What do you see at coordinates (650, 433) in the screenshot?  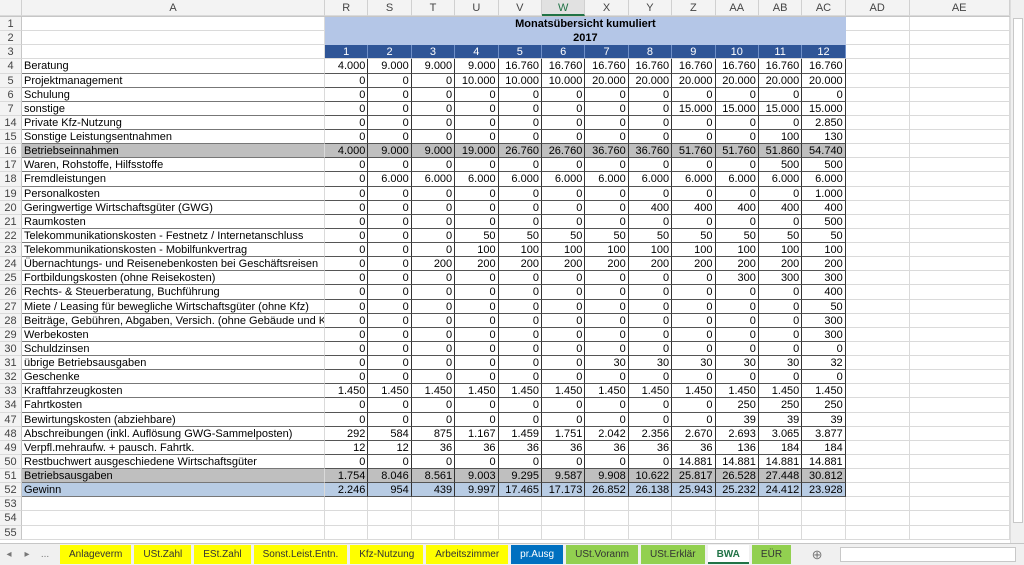 I see `value-cell: 2.356` at bounding box center [650, 433].